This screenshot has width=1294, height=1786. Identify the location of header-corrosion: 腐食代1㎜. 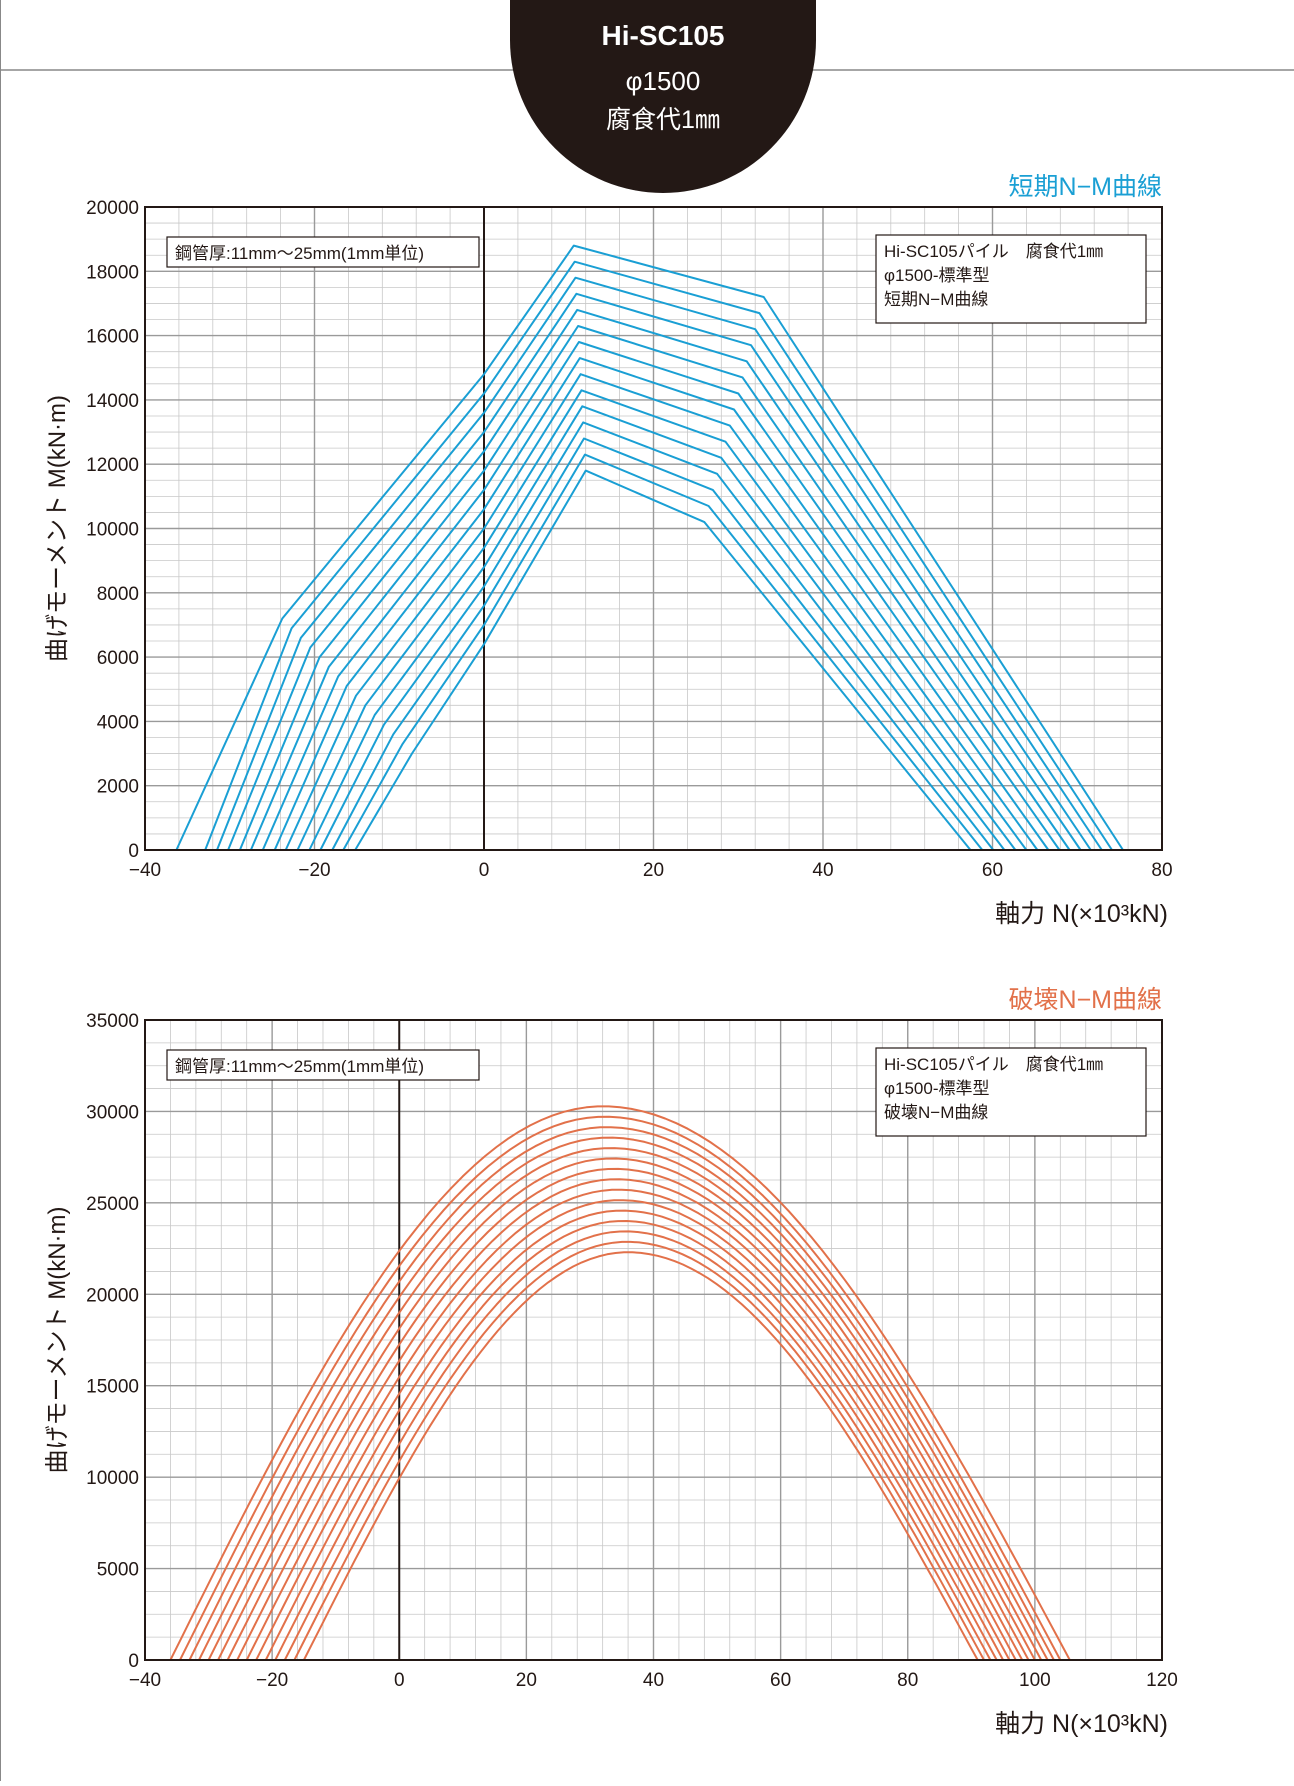
(663, 120).